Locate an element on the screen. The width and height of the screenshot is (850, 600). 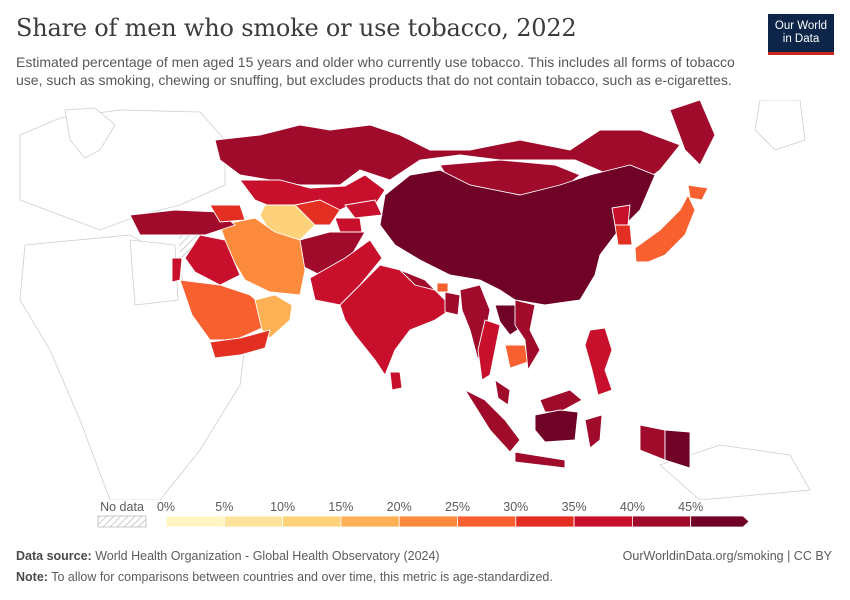
note-label: Note: is located at coordinates (32, 577).